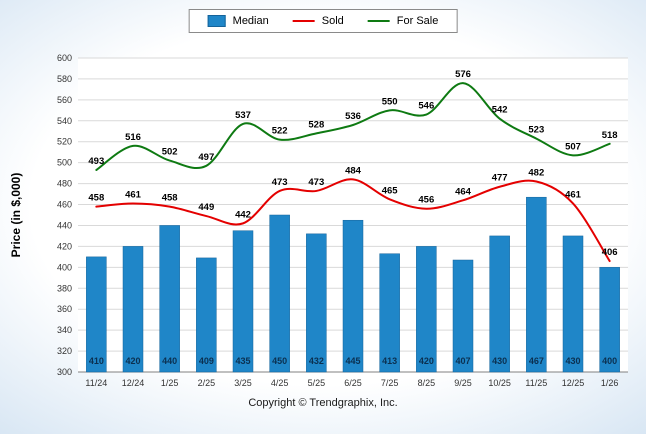  What do you see at coordinates (610, 383) in the screenshot?
I see `x-tick-label: 1/26` at bounding box center [610, 383].